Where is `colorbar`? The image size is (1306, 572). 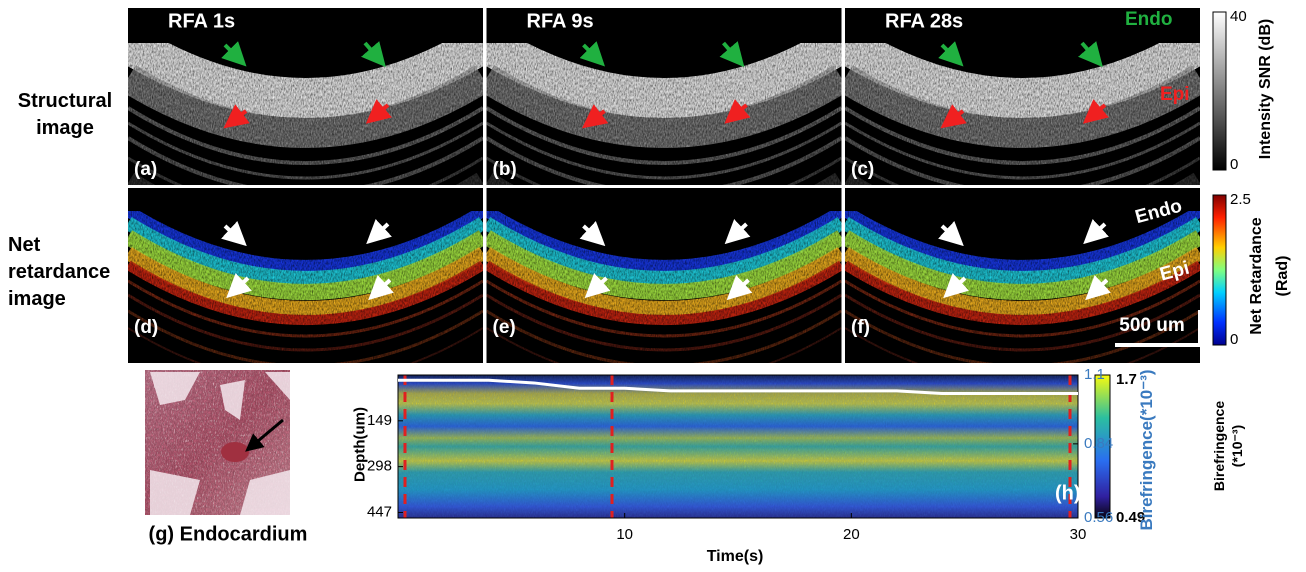 colorbar is located at coordinates (1219, 270).